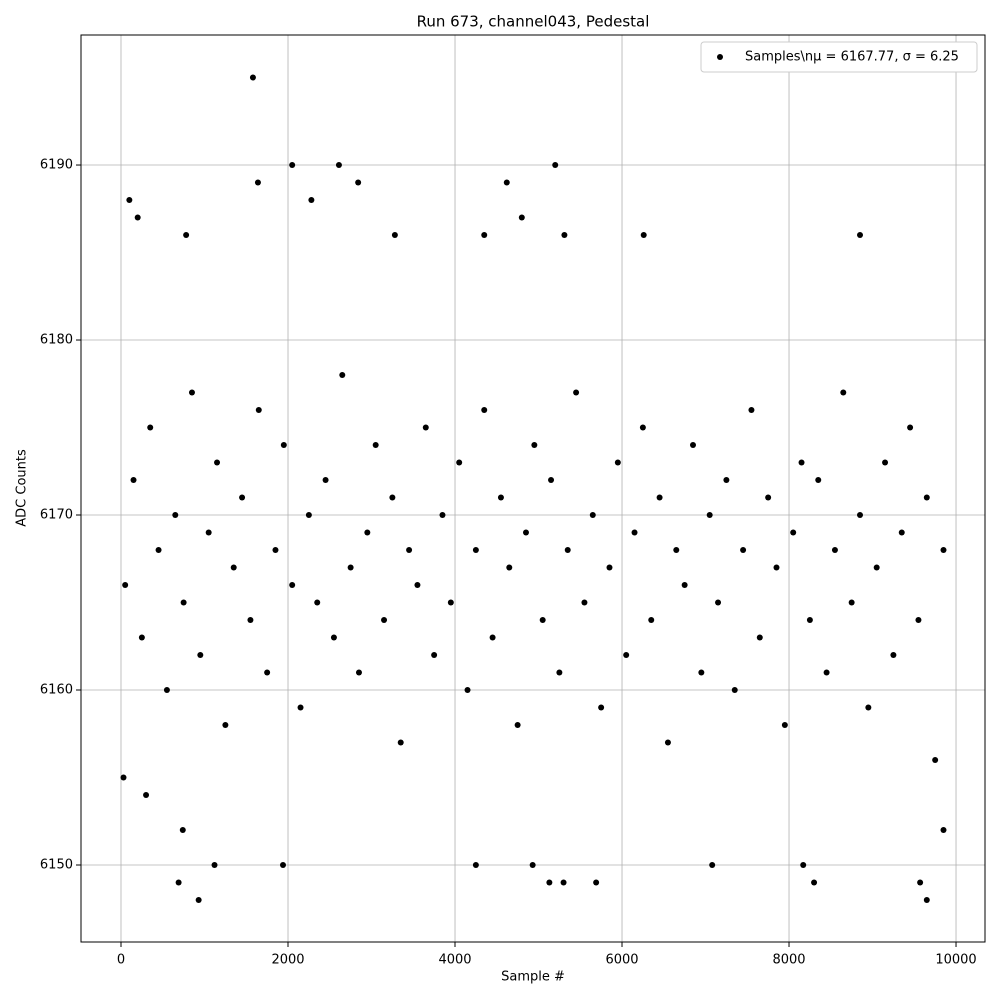 The height and width of the screenshot is (1000, 1000). I want to click on legend-label: Samples\nμ = 6167.77, σ = 6.25, so click(852, 57).